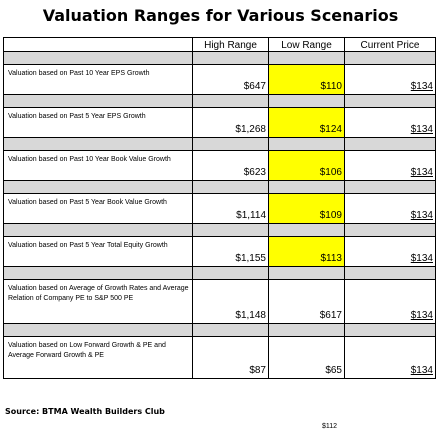 This screenshot has width=441, height=434. I want to click on header-row: High Range Low Range Current Price, so click(219, 44).